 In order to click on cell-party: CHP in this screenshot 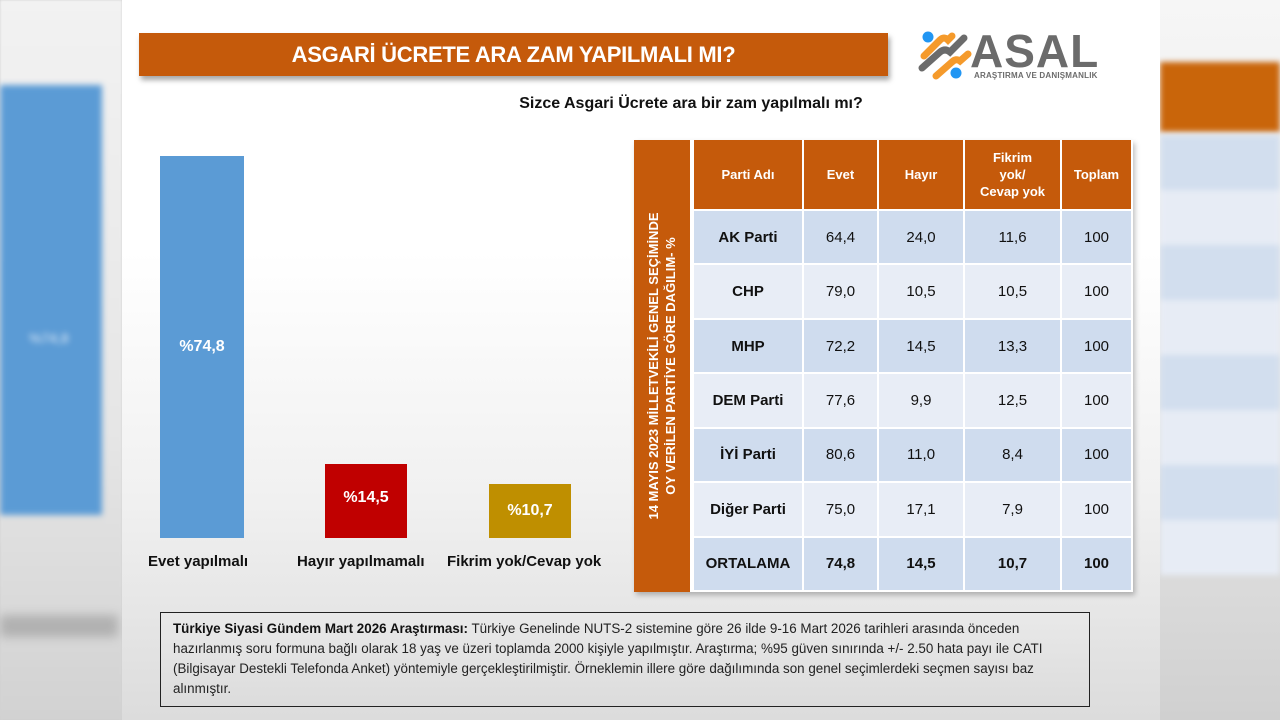, I will do `click(748, 291)`.